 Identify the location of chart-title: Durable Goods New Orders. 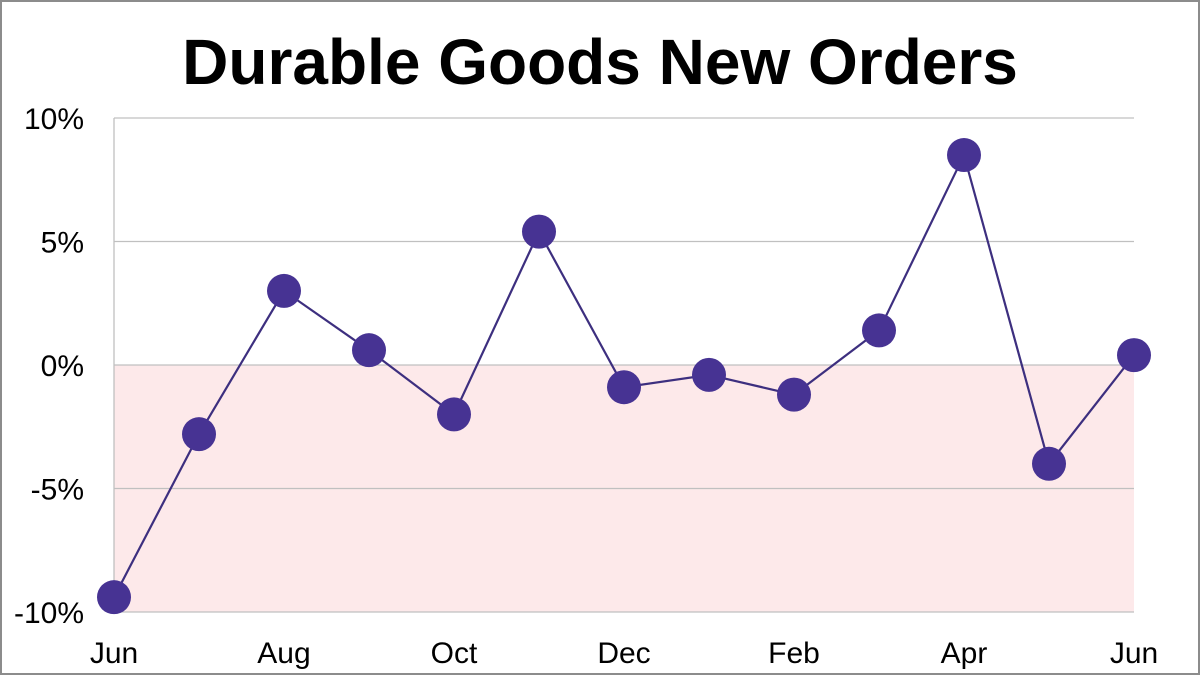
(600, 62).